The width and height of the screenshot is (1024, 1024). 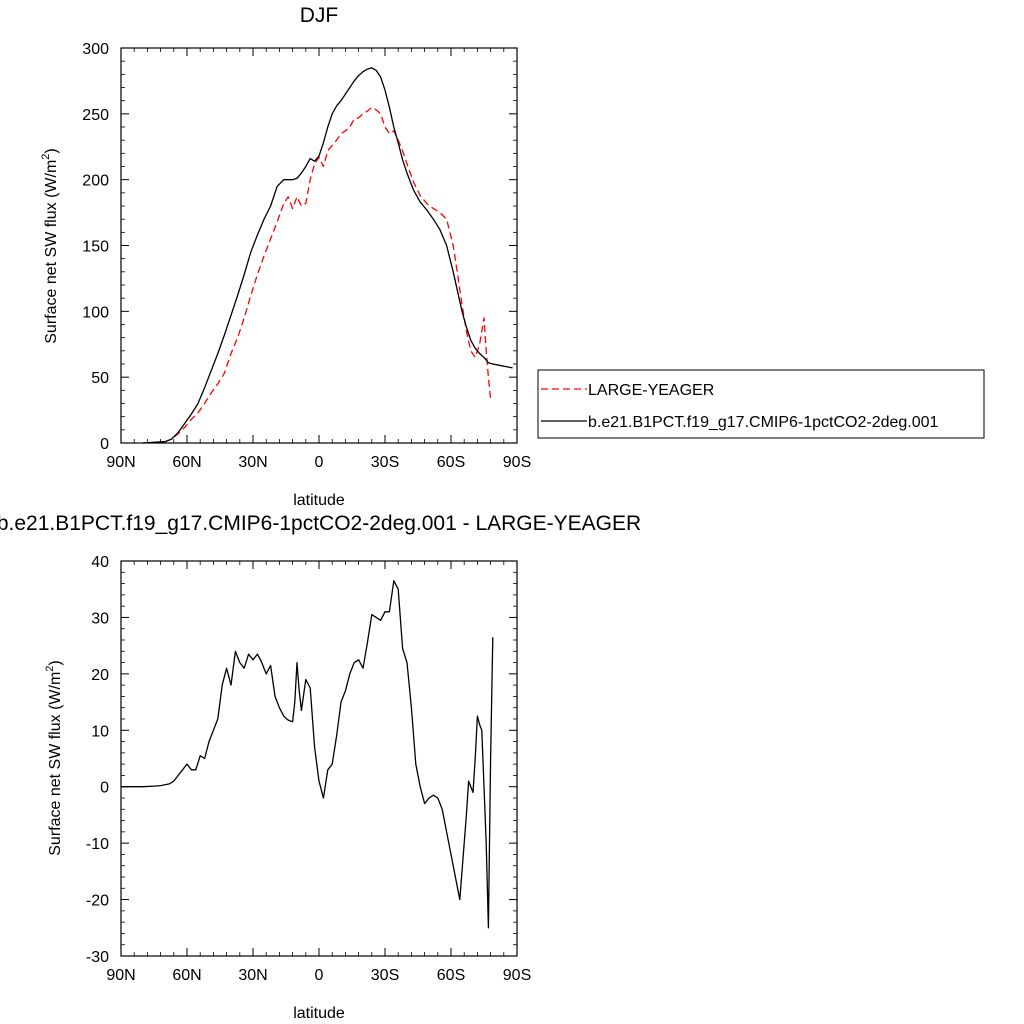 What do you see at coordinates (319, 500) in the screenshot?
I see `top-x-axis-label: latitude` at bounding box center [319, 500].